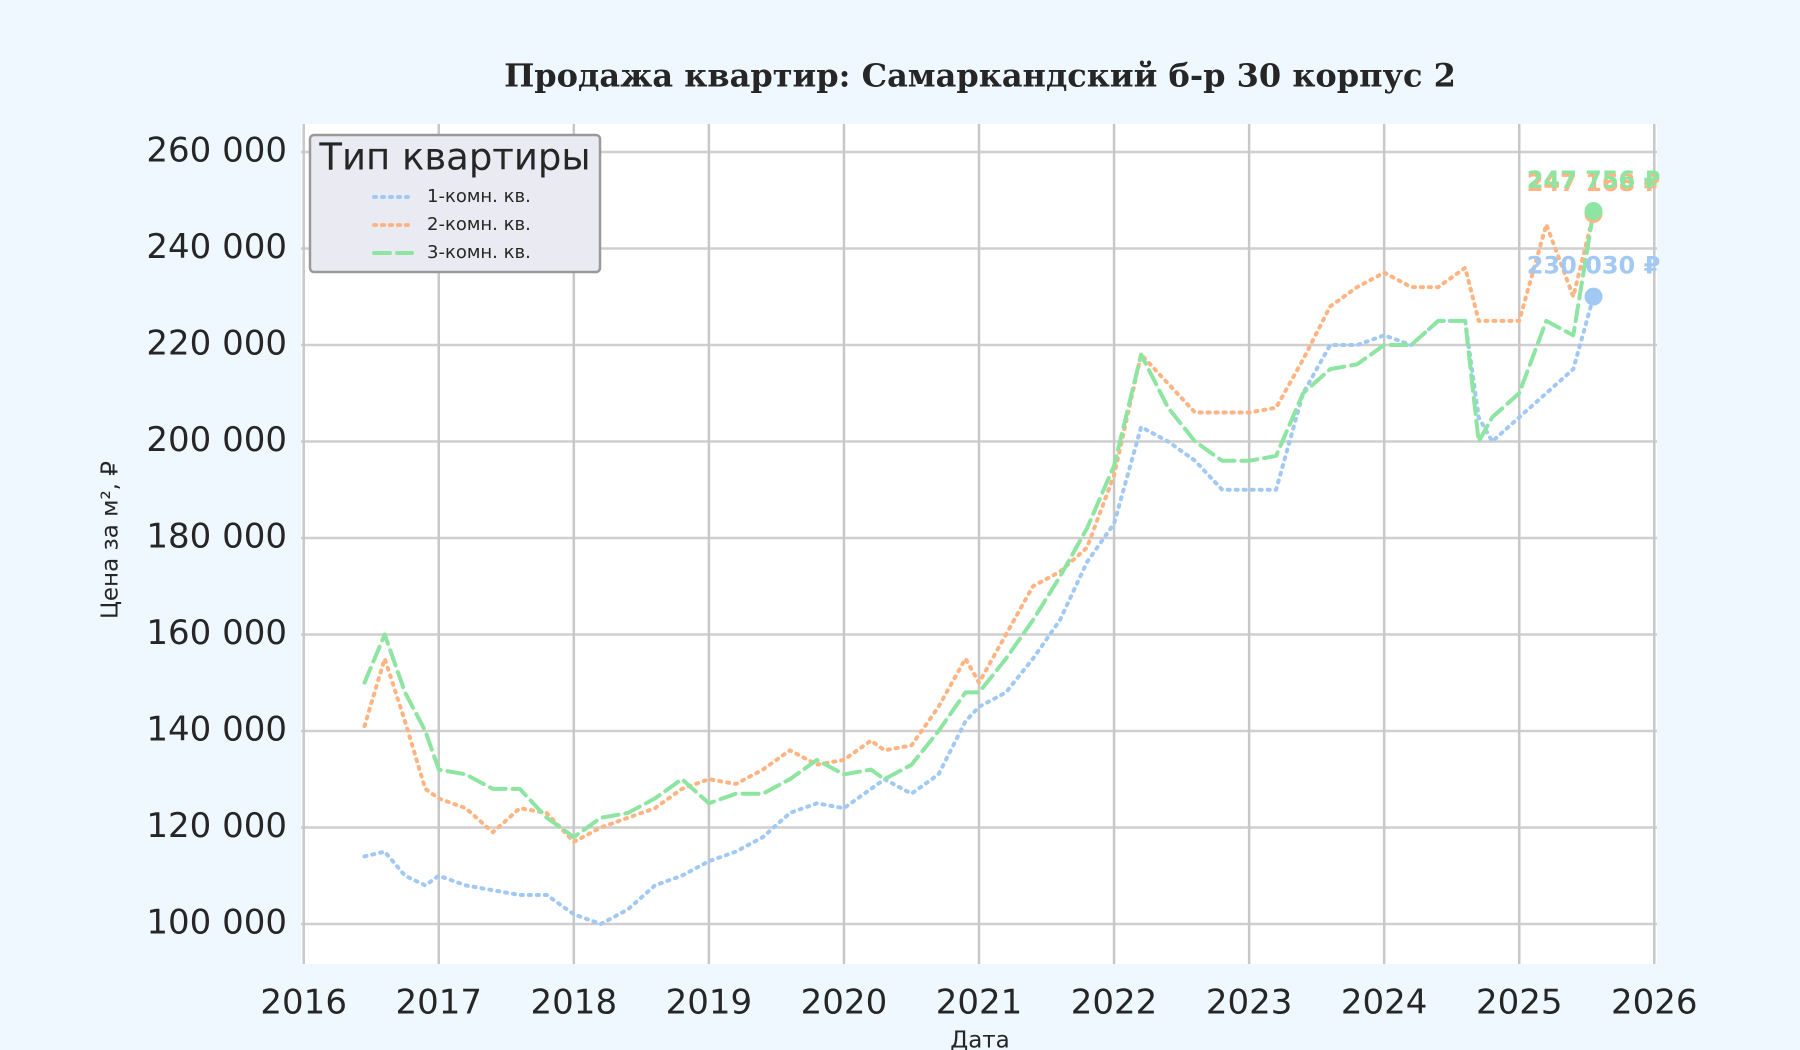 This screenshot has height=1050, width=1800. I want to click on x-tick-label: 2026, so click(1654, 1003).